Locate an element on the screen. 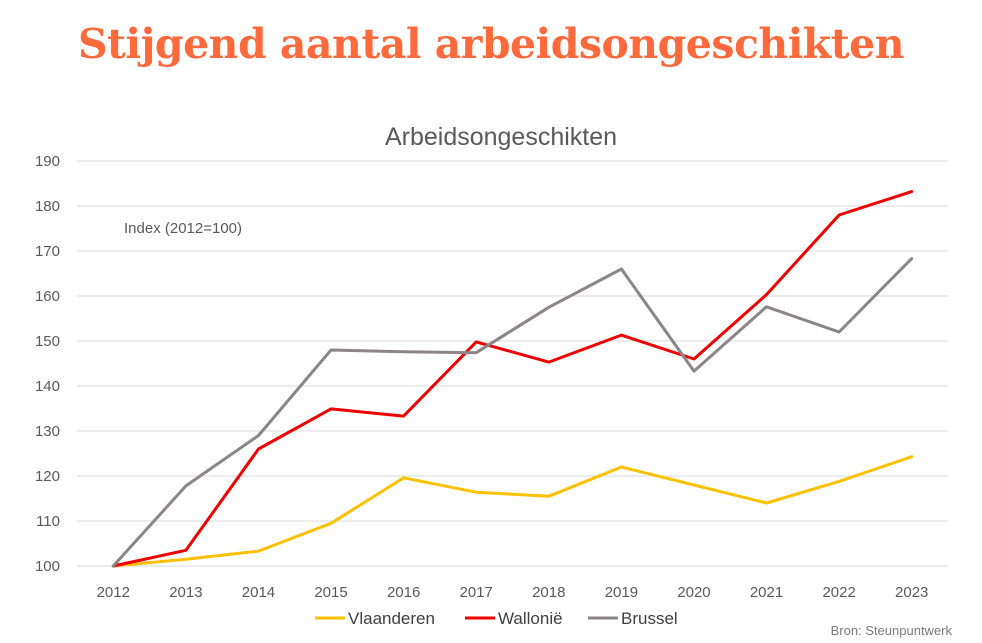 The height and width of the screenshot is (643, 982). legend-label: Brussel is located at coordinates (649, 618).